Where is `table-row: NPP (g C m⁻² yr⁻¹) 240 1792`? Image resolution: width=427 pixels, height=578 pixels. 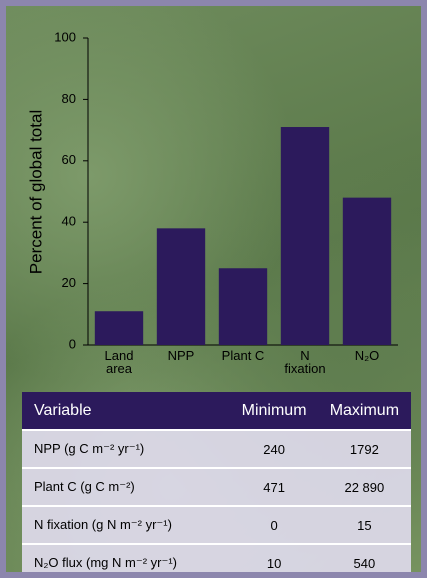 table-row: NPP (g C m⁻² yr⁻¹) 240 1792 is located at coordinates (216, 448).